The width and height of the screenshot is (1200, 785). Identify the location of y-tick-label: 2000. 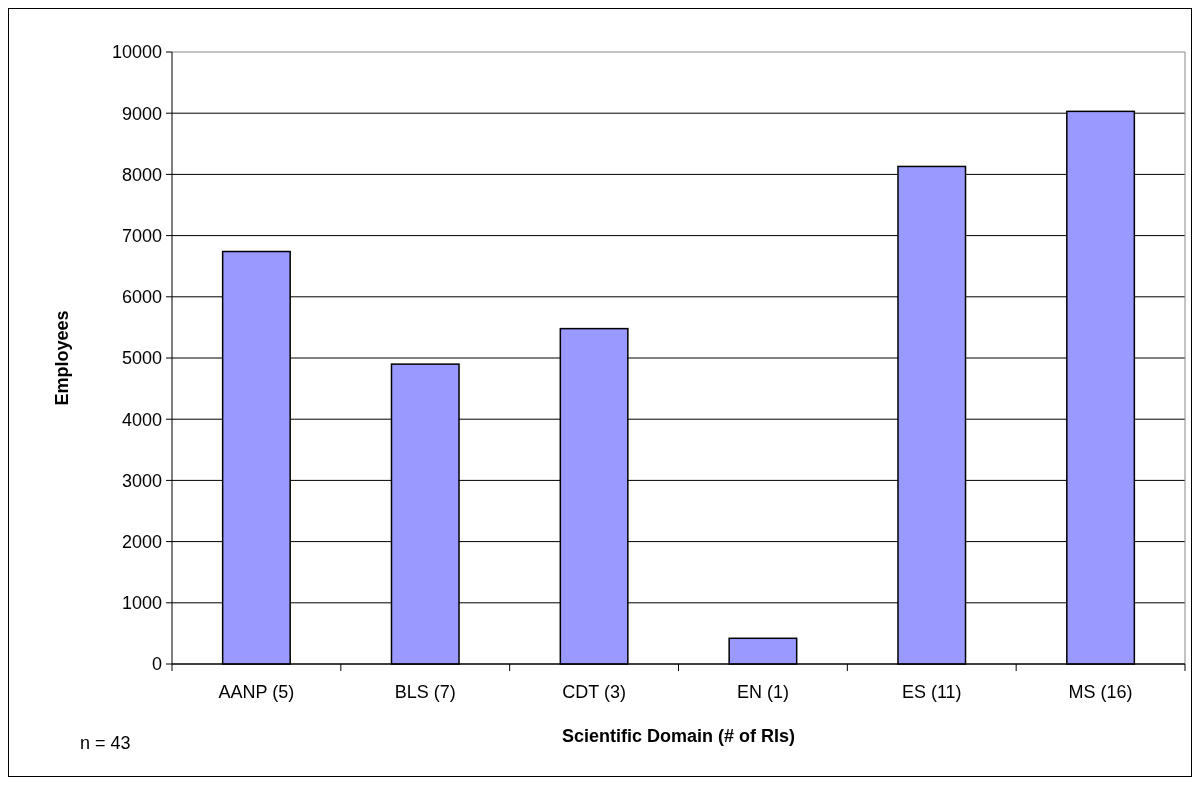
(141, 541).